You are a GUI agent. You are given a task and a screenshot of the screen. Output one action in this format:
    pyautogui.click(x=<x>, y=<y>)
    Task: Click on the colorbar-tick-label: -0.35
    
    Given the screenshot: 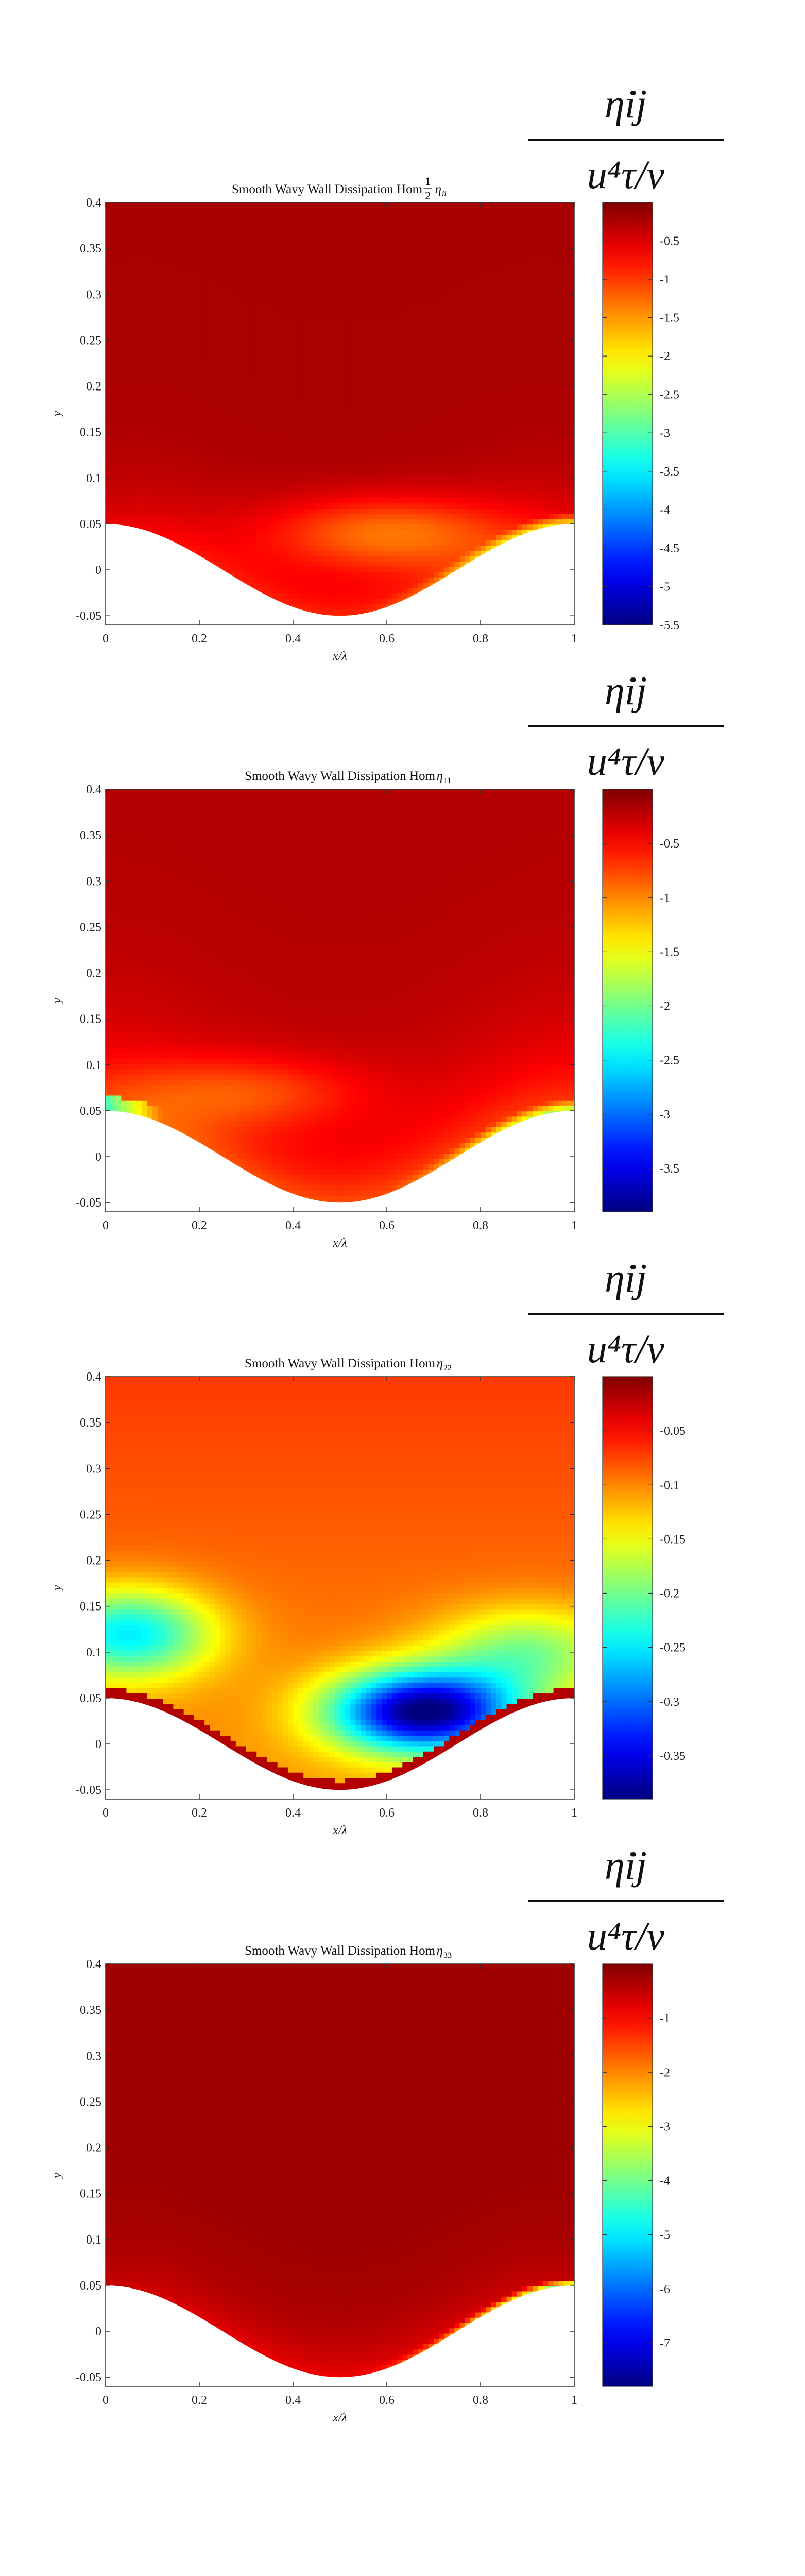 What is the action you would take?
    pyautogui.click(x=673, y=1756)
    